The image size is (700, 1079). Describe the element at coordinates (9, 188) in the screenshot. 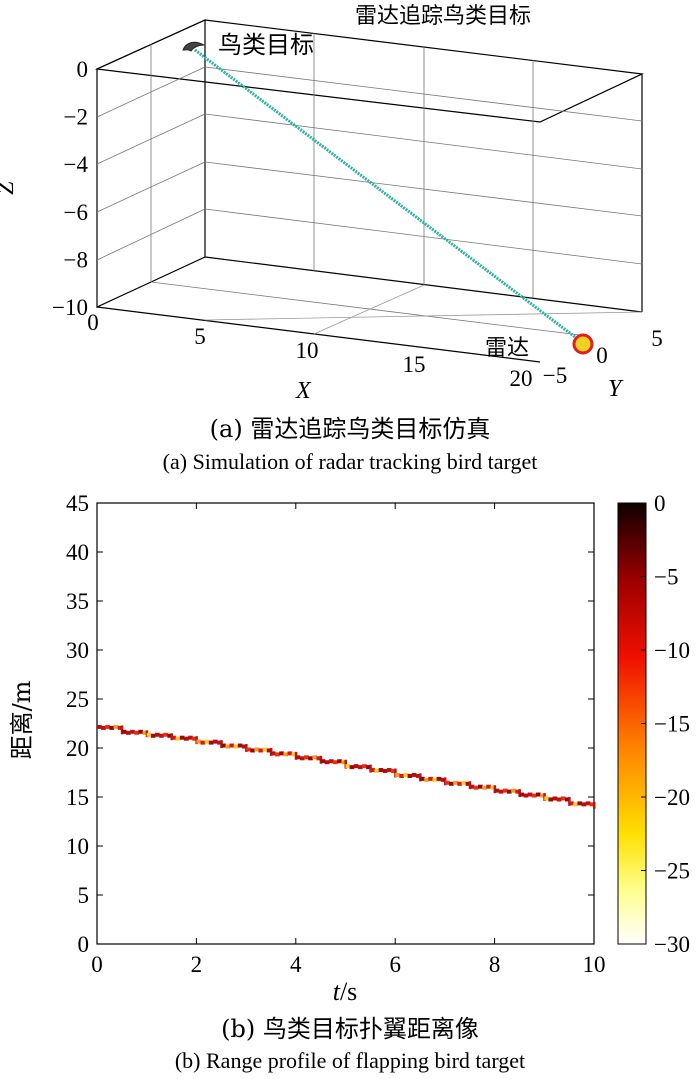

I see `z-axis-label: Z` at that location.